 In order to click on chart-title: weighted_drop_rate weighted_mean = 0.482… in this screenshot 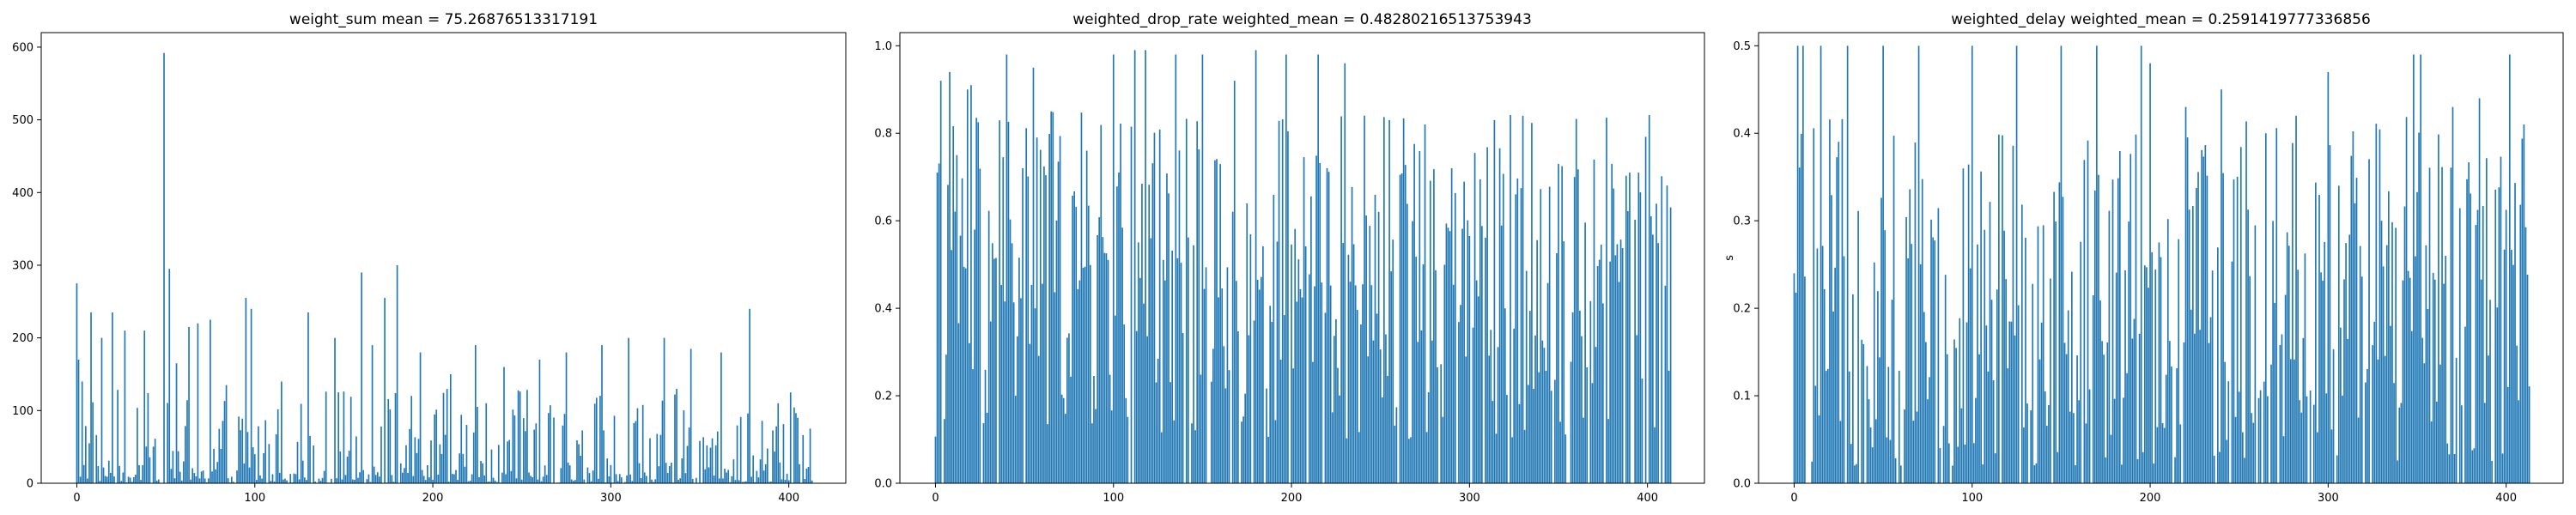, I will do `click(1302, 19)`.